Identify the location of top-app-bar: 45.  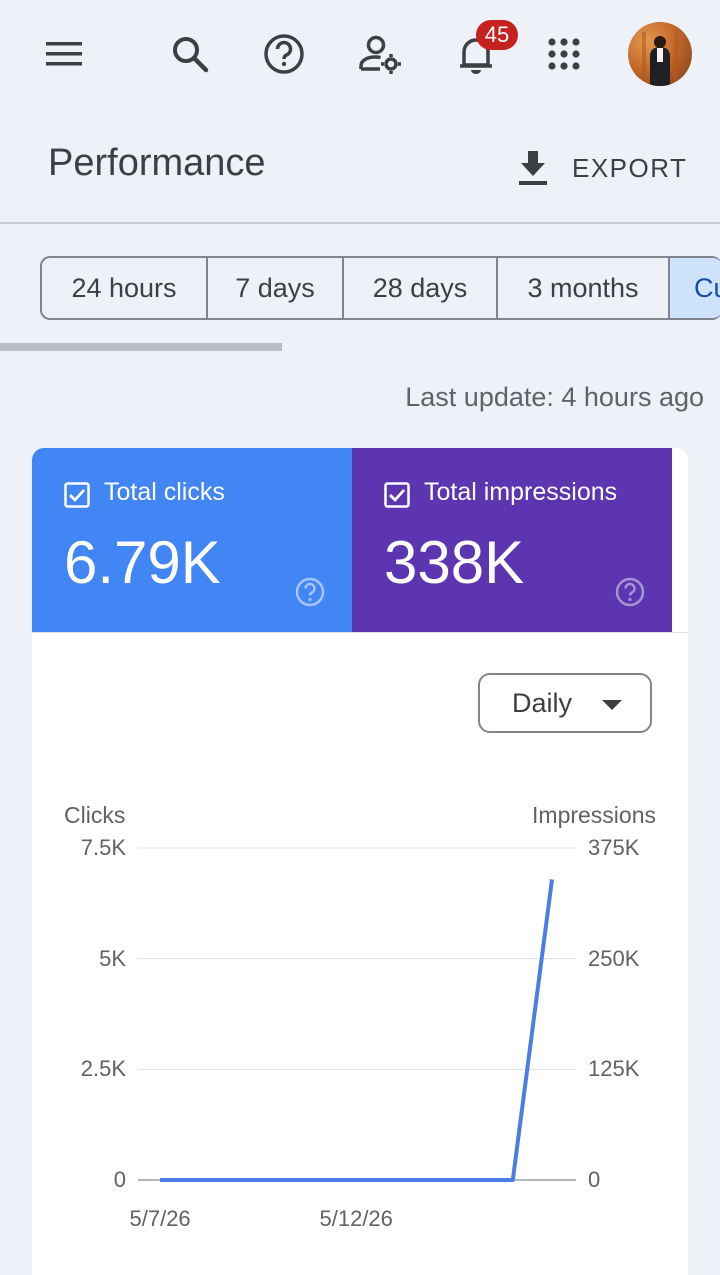
(360, 55).